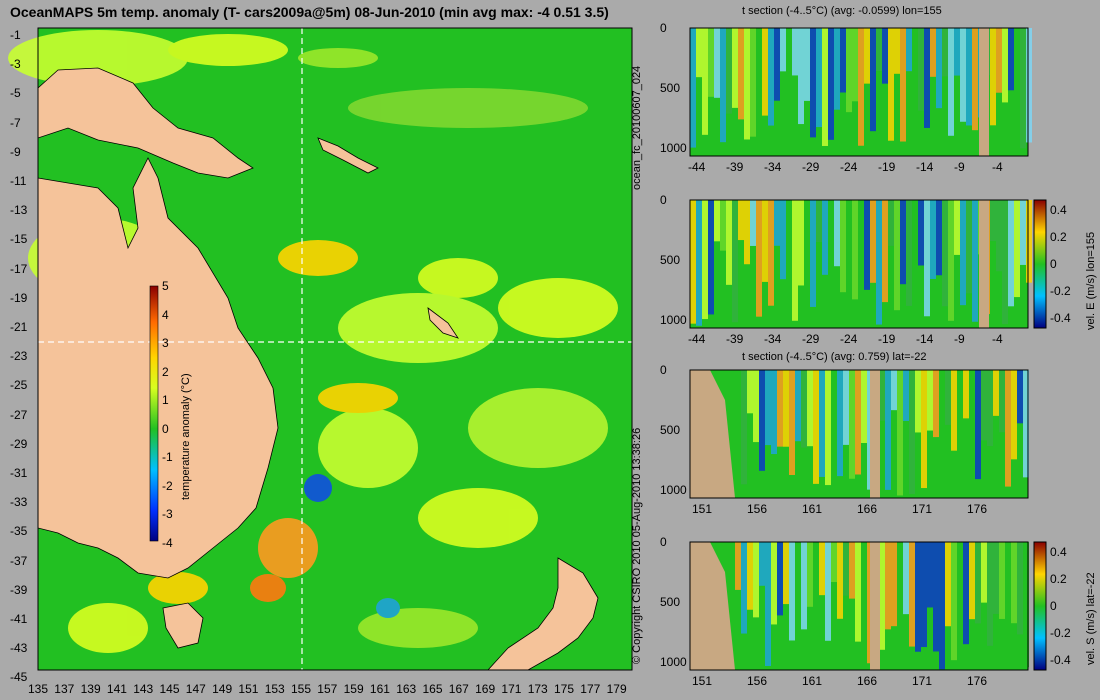  Describe the element at coordinates (1091, 618) in the screenshot. I see `colorbar-s-label: vel. S (m/s) lat=-22` at that location.